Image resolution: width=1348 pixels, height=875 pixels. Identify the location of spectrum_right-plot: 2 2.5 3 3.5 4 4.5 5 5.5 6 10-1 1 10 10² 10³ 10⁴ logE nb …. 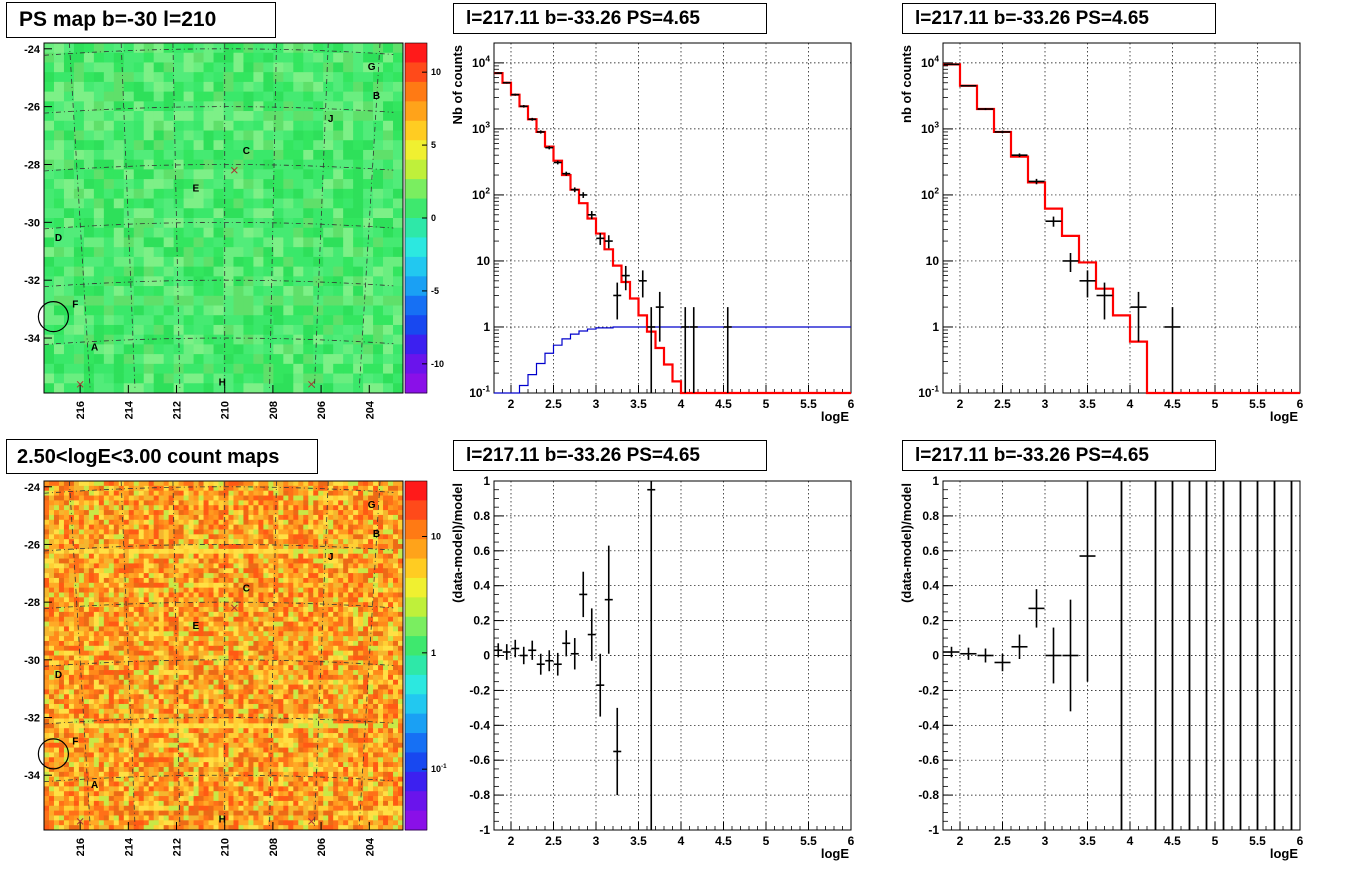
(1101, 233).